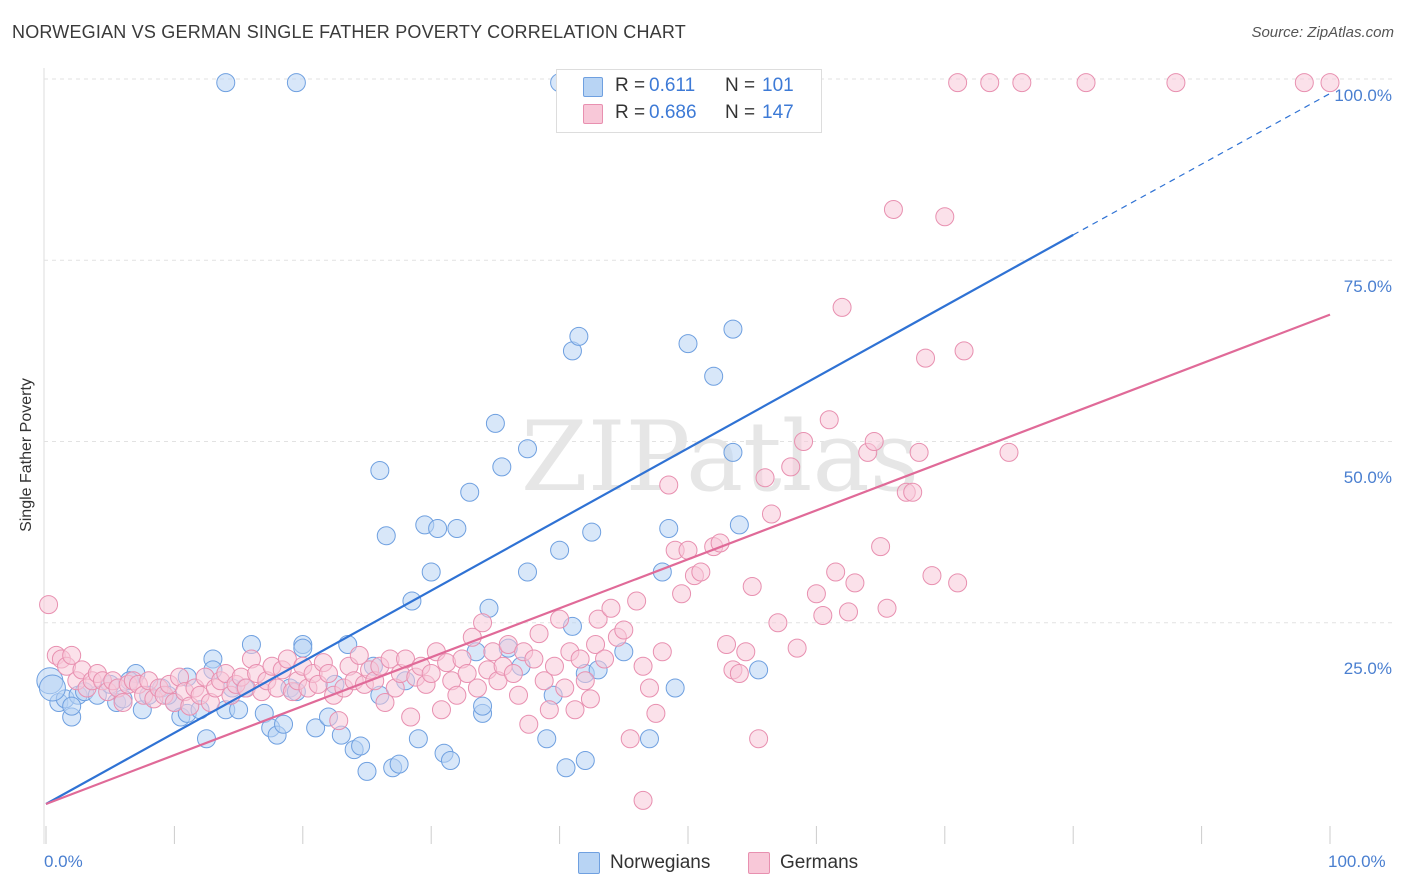 The width and height of the screenshot is (1406, 892). I want to click on legend-r-value: 0.686, so click(673, 112).